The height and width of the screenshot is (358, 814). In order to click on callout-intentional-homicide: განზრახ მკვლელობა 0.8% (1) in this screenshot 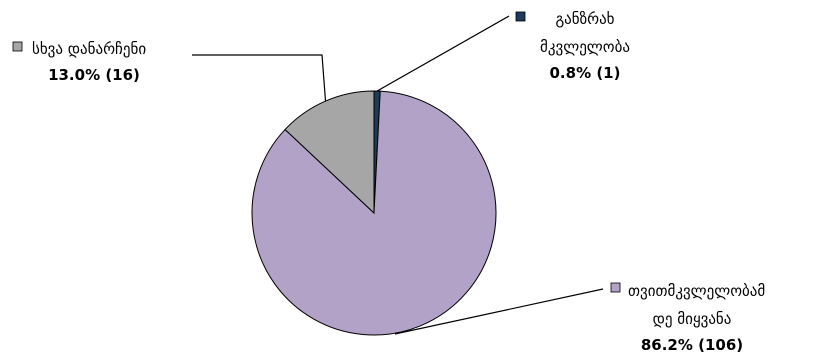, I will do `click(573, 46)`.